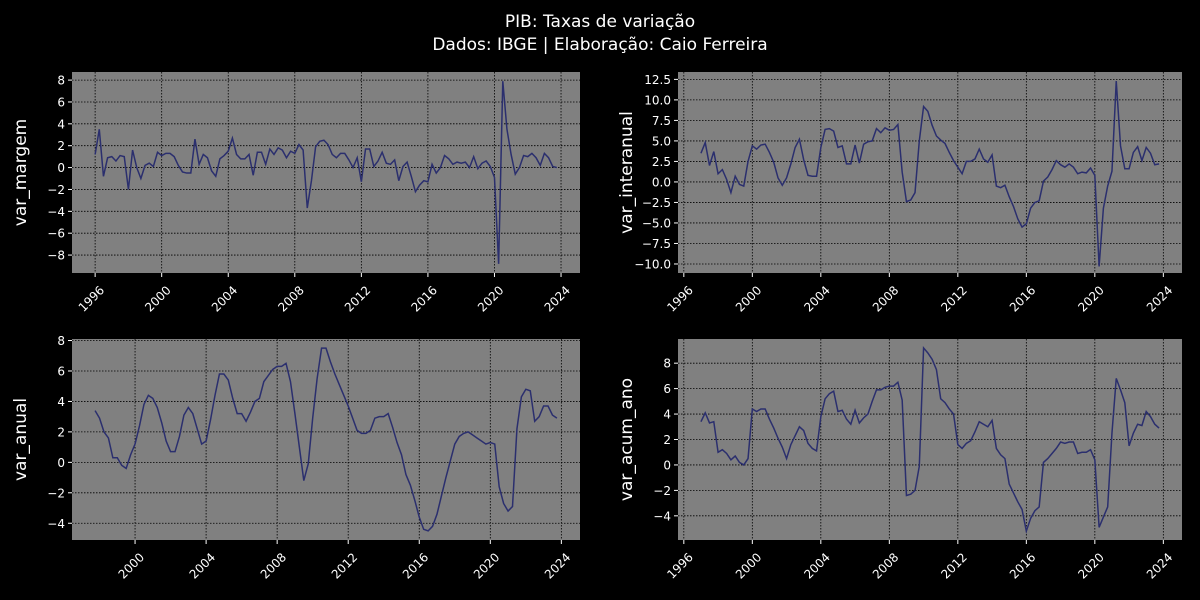  What do you see at coordinates (656, 244) in the screenshot?
I see `y-tick-label: −7.5` at bounding box center [656, 244].